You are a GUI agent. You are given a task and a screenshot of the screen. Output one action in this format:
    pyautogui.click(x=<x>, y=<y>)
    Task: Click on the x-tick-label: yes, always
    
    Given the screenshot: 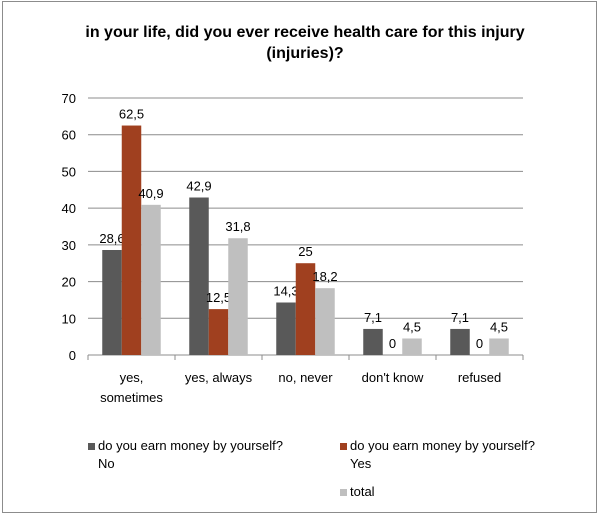 What is the action you would take?
    pyautogui.click(x=219, y=377)
    